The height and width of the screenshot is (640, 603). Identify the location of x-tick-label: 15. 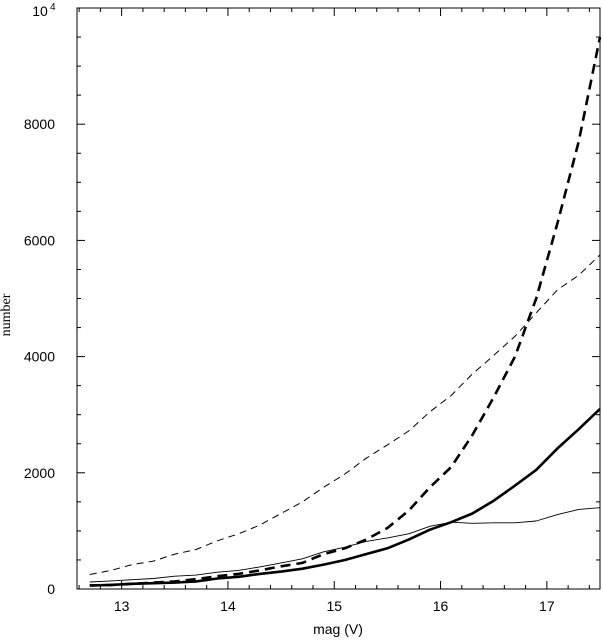
(334, 606).